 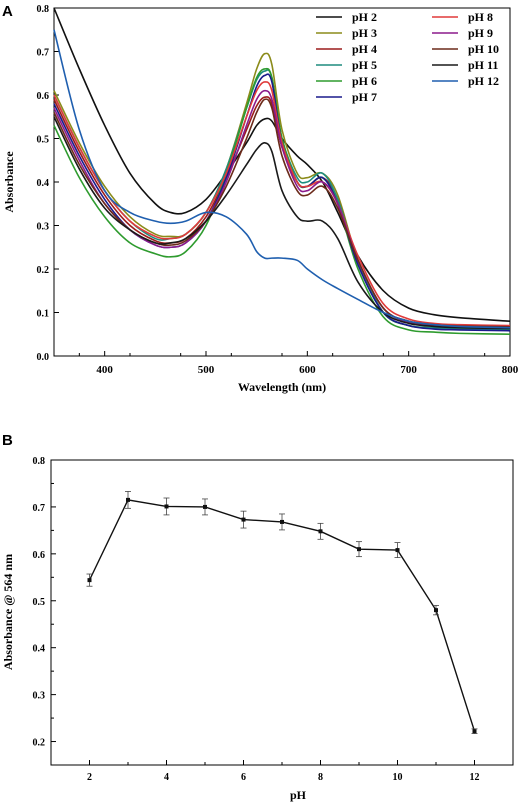 I want to click on panel-a-y-tick-label: 0.0, so click(x=43, y=357).